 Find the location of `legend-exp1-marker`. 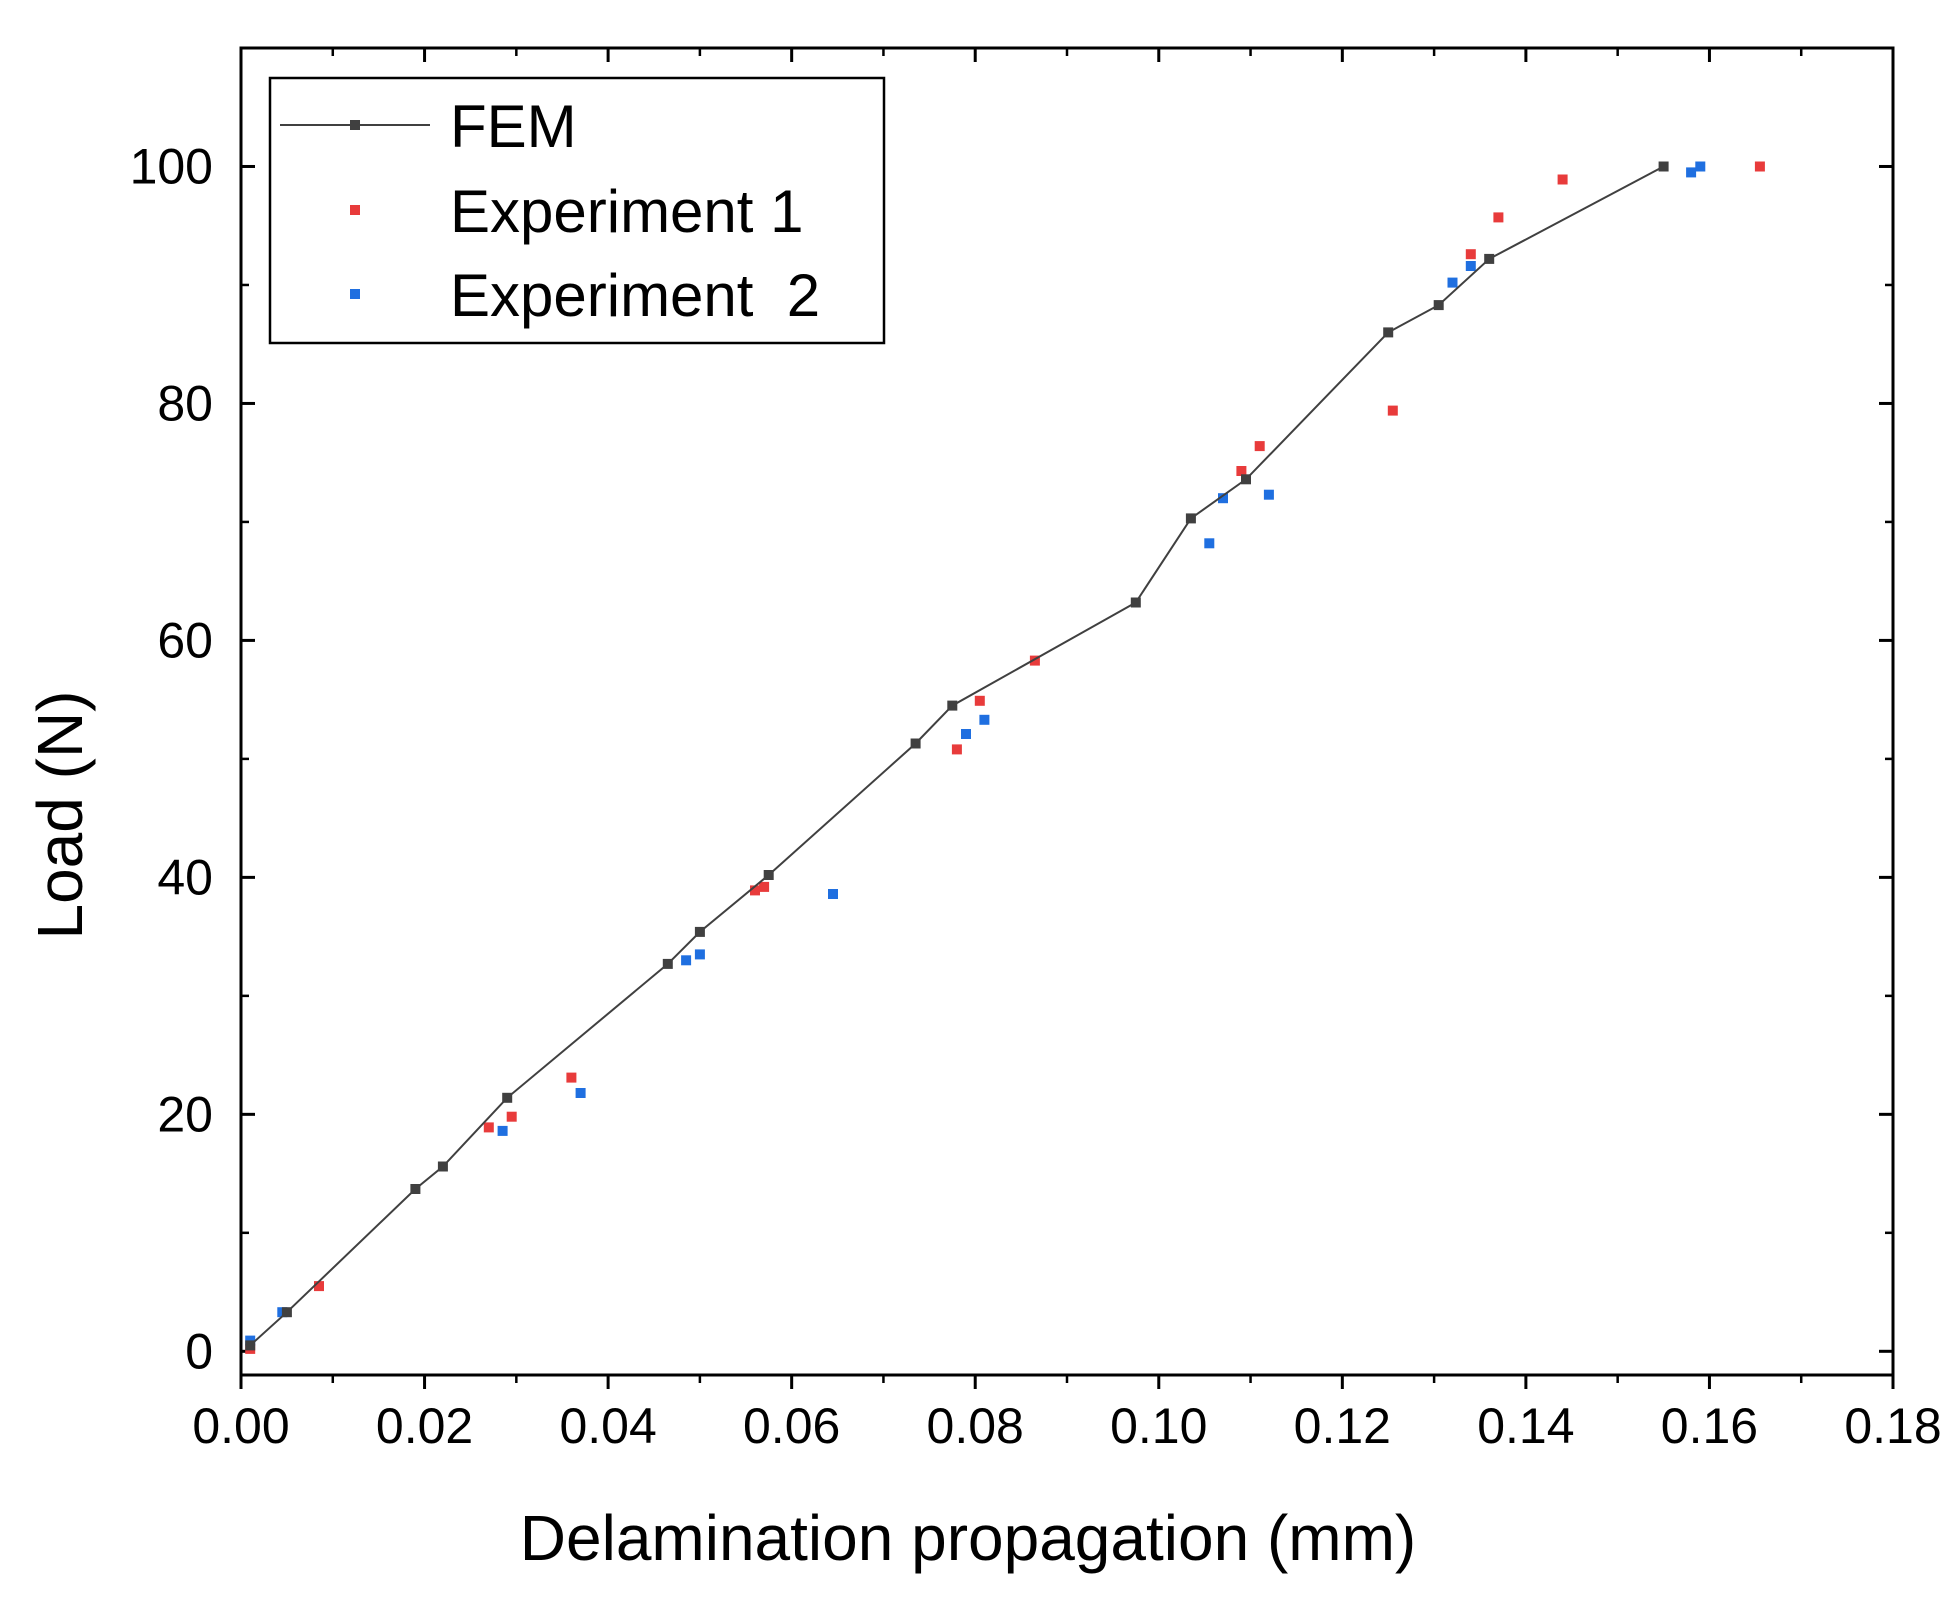

legend-exp1-marker is located at coordinates (355, 210).